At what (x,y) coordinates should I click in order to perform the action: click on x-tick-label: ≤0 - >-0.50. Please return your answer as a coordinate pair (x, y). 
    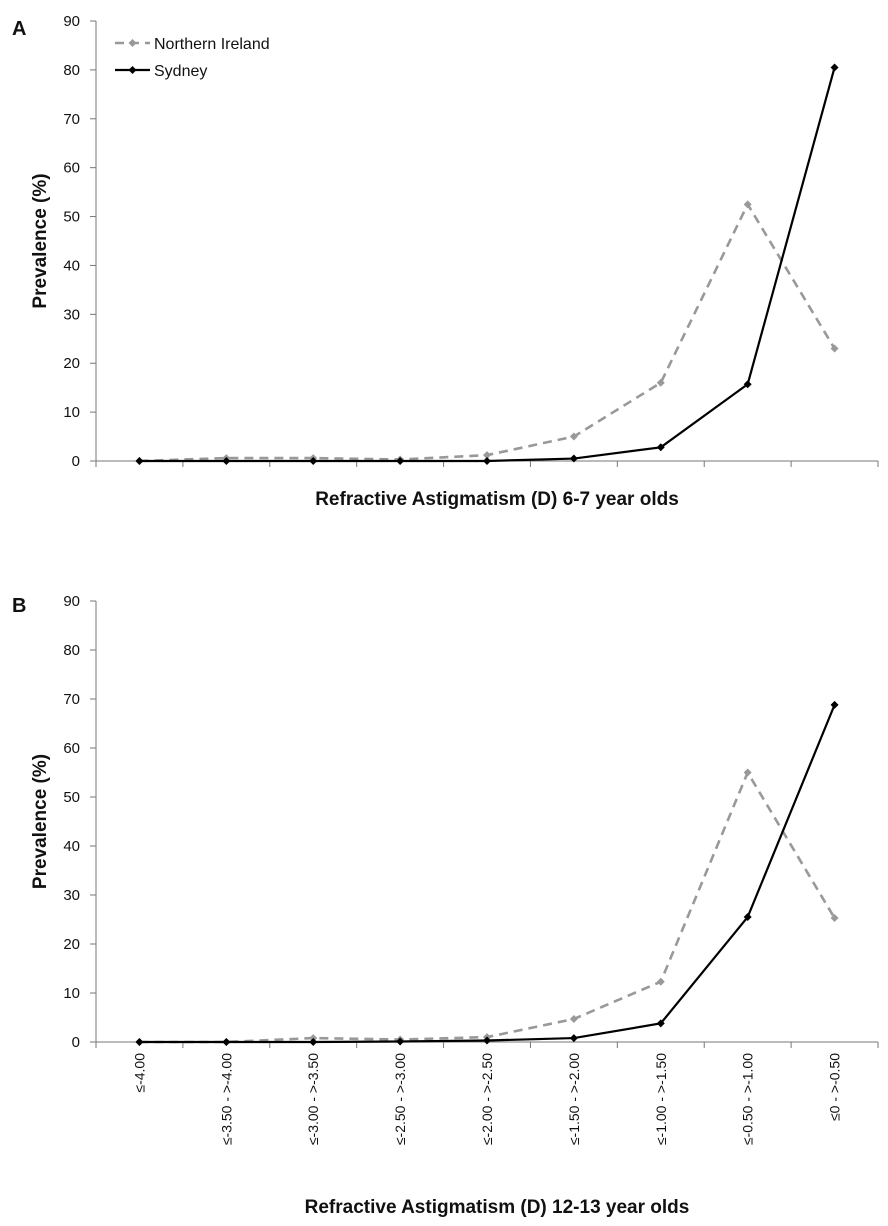
    Looking at the image, I should click on (835, 1087).